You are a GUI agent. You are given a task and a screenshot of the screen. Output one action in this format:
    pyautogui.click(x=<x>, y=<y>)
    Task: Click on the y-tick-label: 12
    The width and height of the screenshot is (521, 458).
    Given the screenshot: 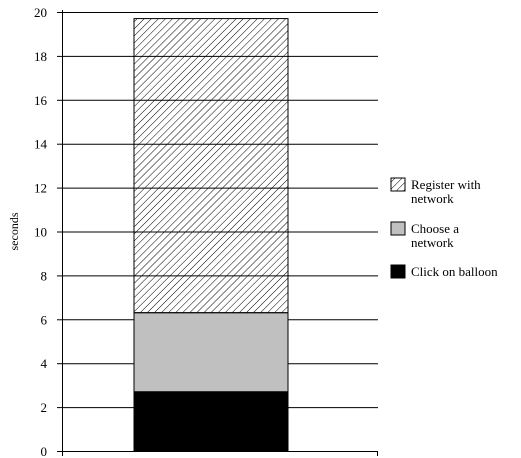 What is the action you would take?
    pyautogui.click(x=40, y=188)
    